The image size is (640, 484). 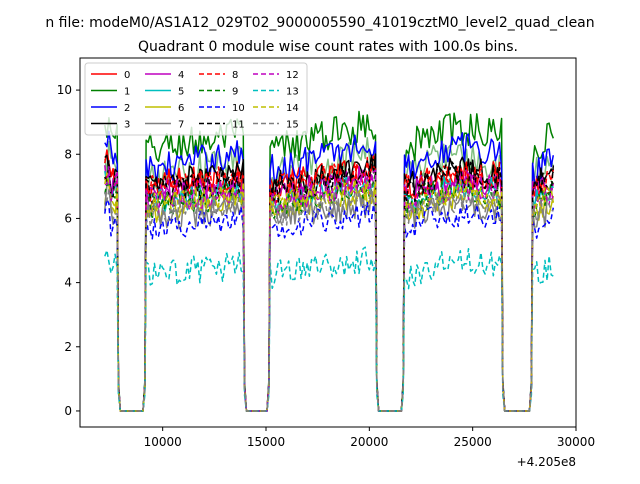 I want to click on y-tick-label: 10, so click(x=64, y=90).